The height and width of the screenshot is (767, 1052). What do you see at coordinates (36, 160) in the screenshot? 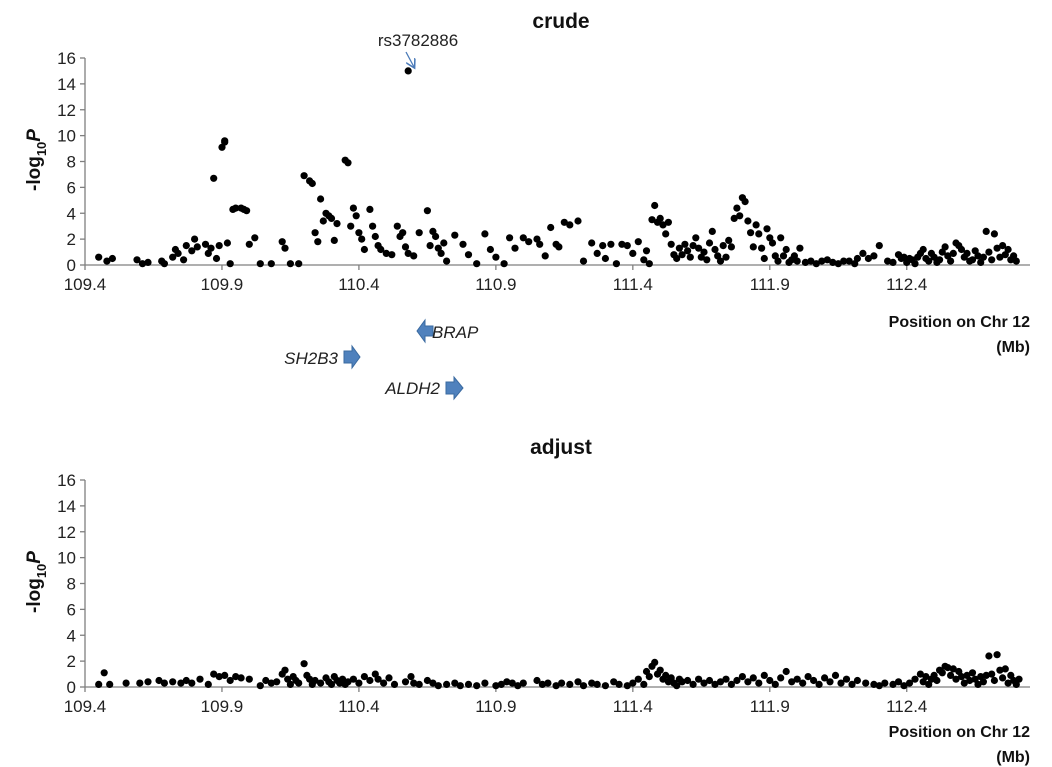
I see `svg-text: -log10P` at bounding box center [36, 160].